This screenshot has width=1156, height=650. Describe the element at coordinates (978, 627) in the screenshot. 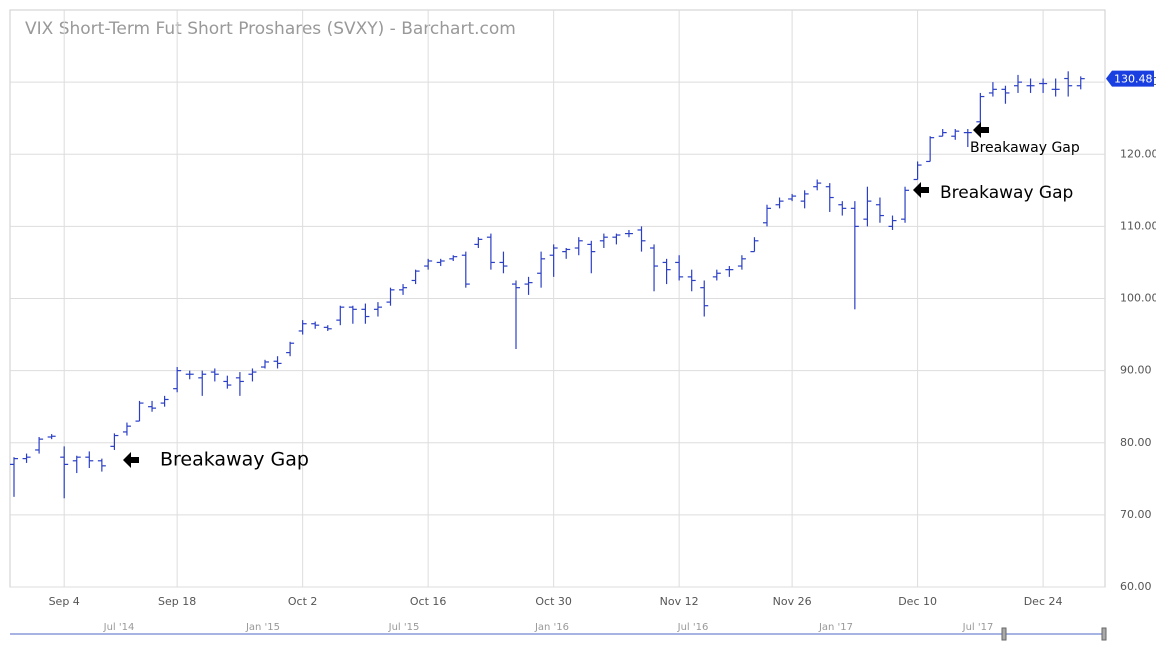

I see `navigator-label: Jul '17` at that location.